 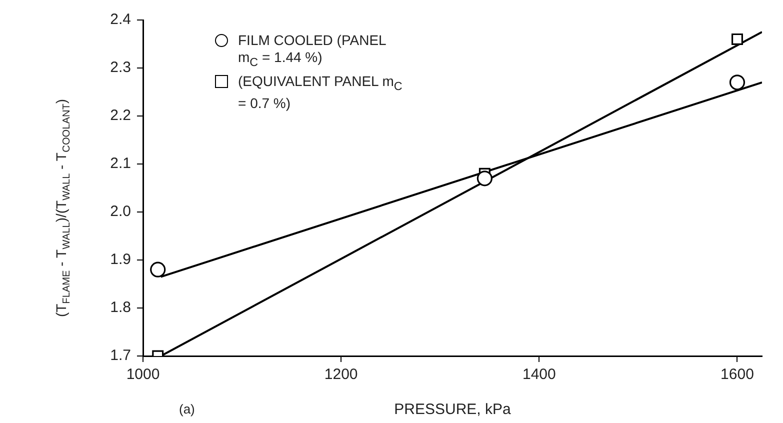 What do you see at coordinates (187, 409) in the screenshot?
I see `text: (a)` at bounding box center [187, 409].